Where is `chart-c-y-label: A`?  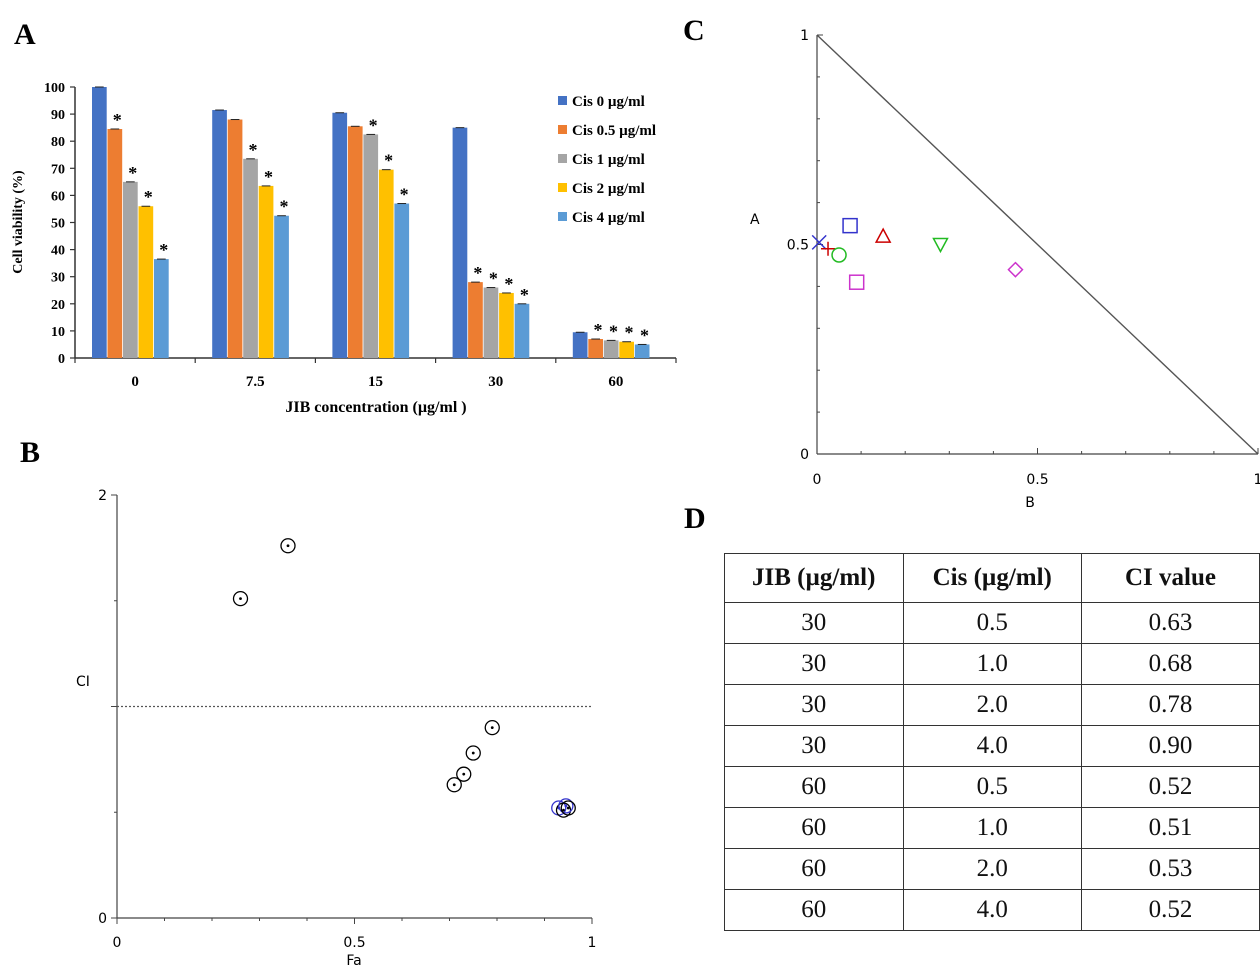
chart-c-y-label: A is located at coordinates (755, 220).